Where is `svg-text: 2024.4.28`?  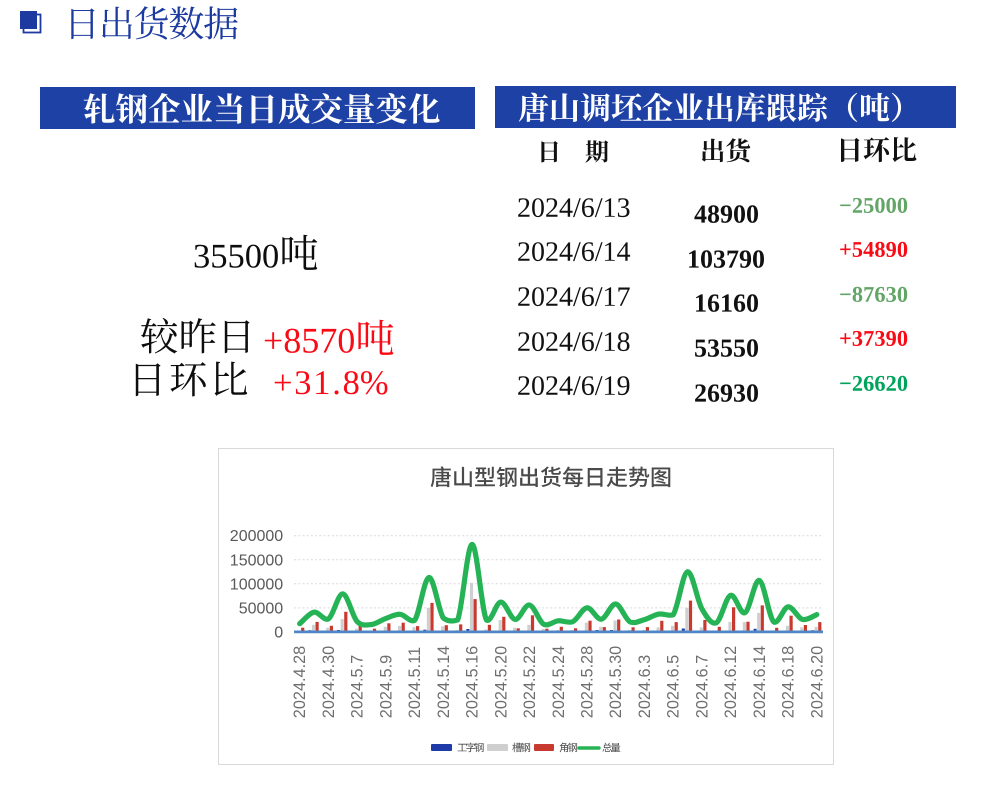
svg-text: 2024.4.28 is located at coordinates (300, 682).